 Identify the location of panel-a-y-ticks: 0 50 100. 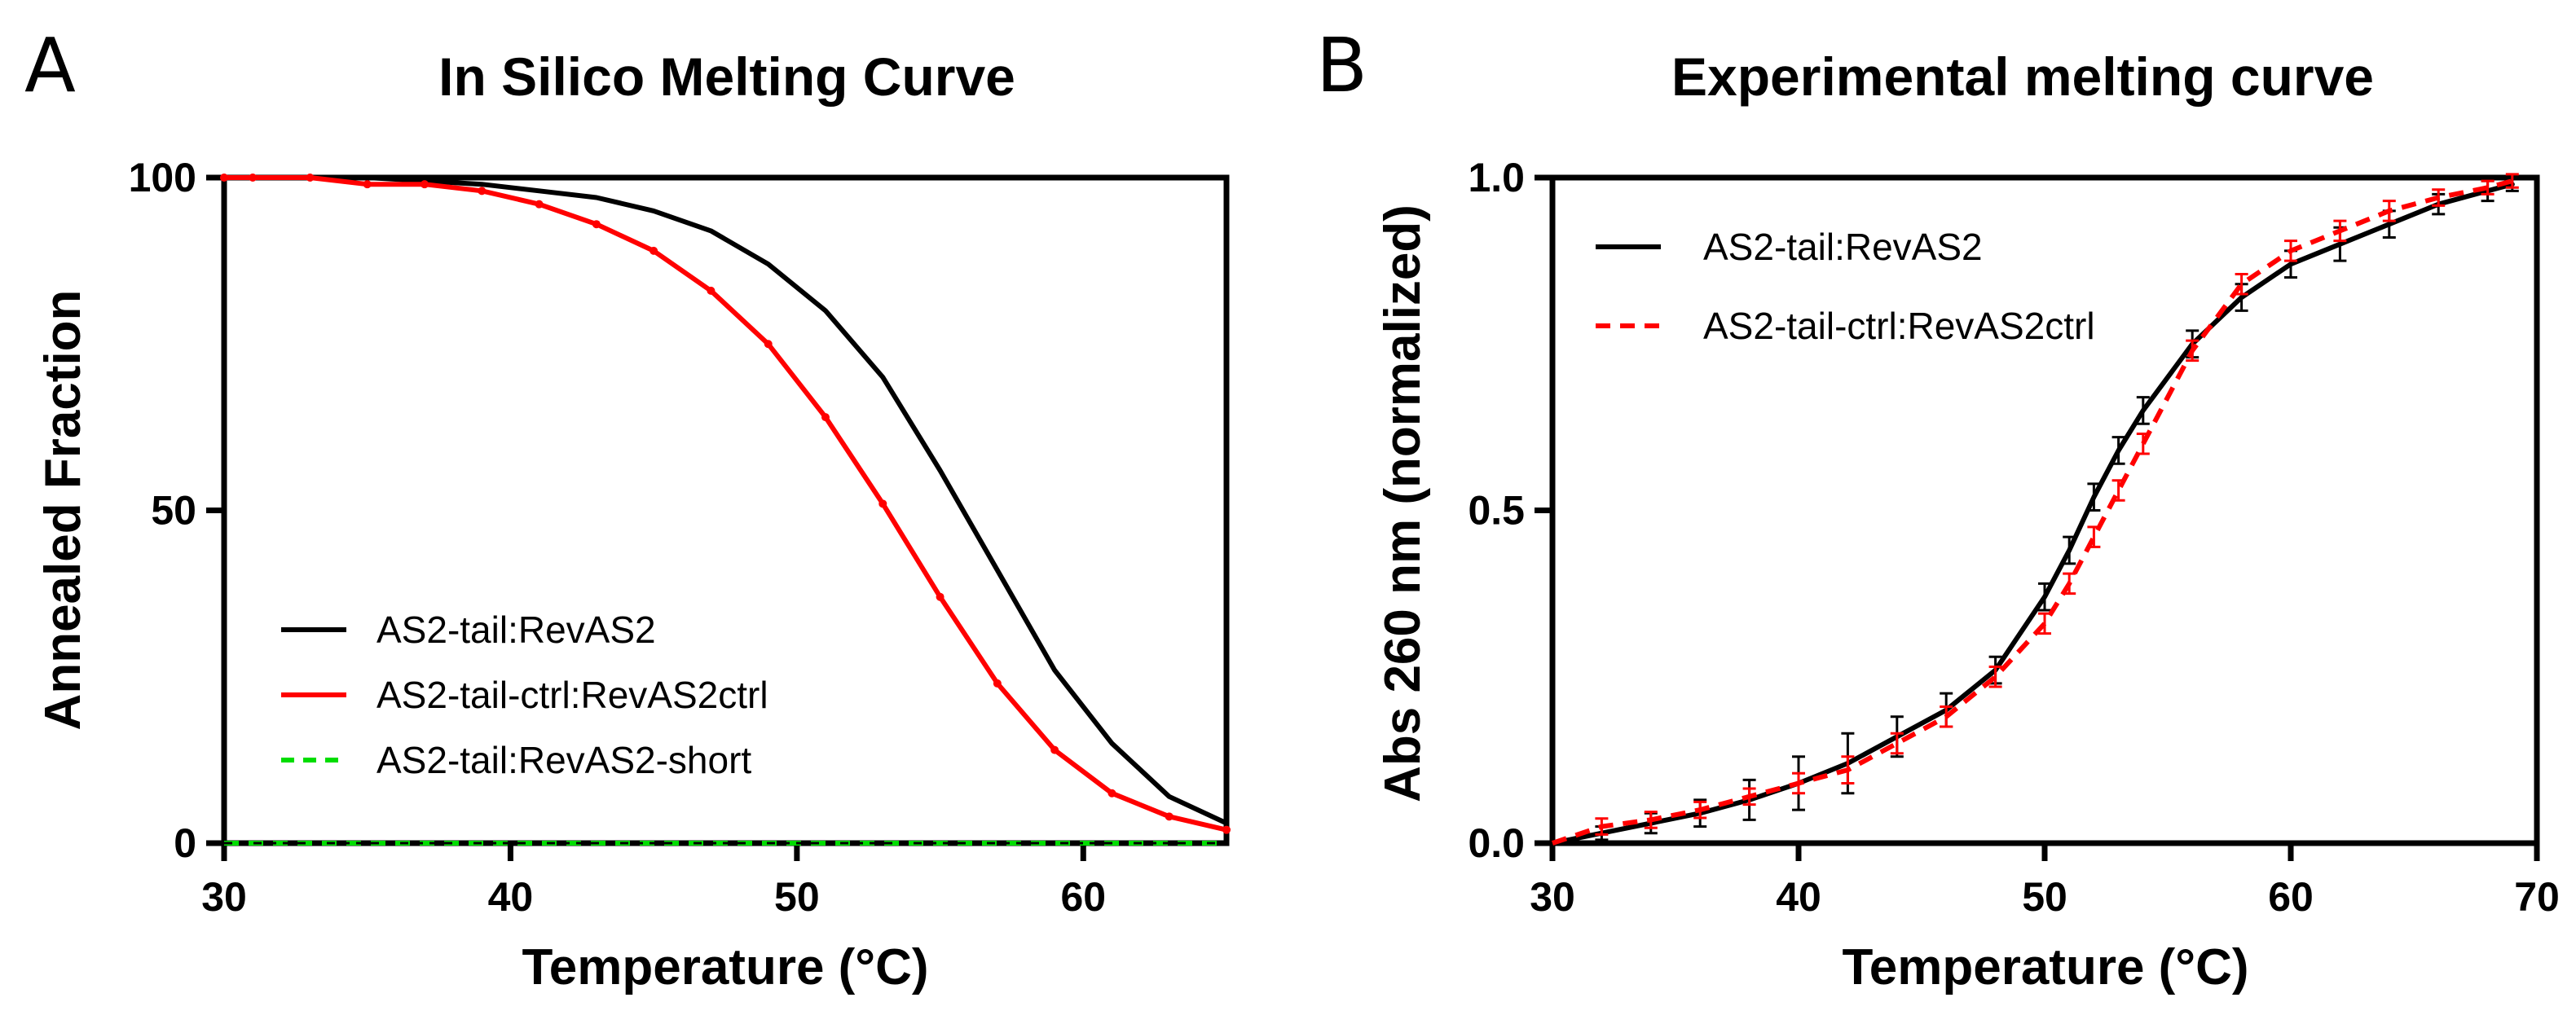
(176, 510).